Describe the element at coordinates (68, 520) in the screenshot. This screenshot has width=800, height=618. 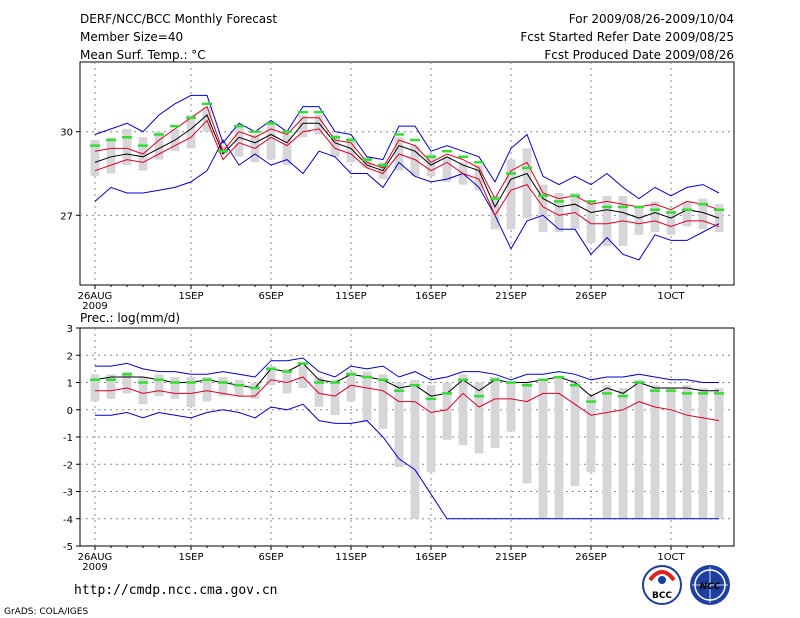
I see `y-tick-label: -4` at that location.